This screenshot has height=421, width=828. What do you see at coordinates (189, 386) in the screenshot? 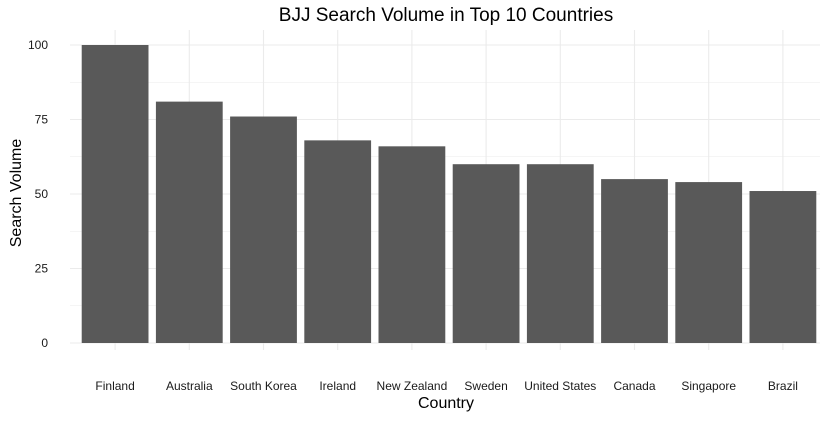
I see `x-tick-label: Australia` at bounding box center [189, 386].